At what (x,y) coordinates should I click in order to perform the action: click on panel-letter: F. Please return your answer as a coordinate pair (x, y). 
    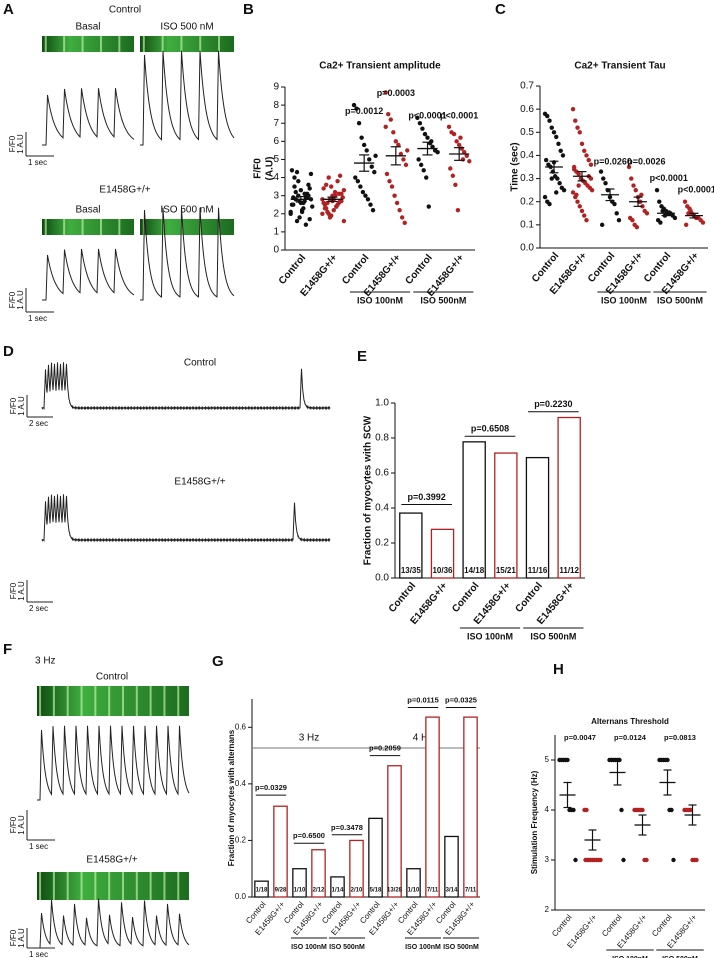
    Looking at the image, I should click on (7, 649).